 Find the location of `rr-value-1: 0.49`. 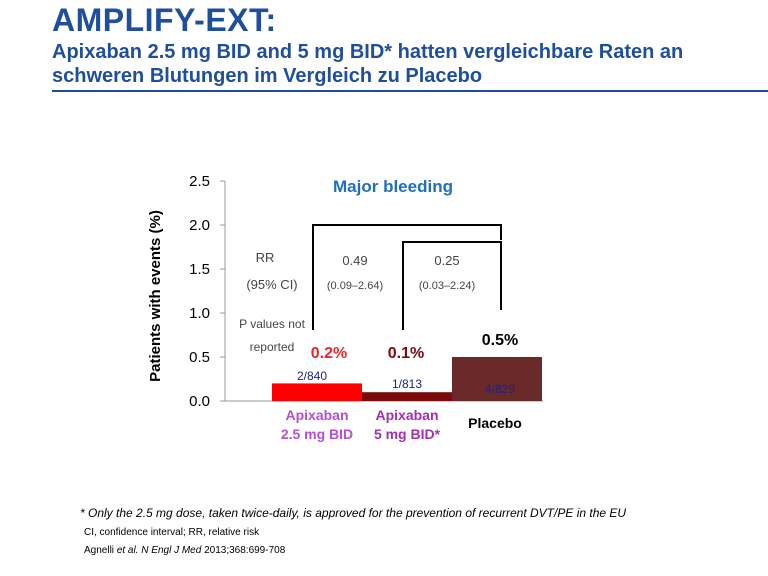

rr-value-1: 0.49 is located at coordinates (354, 260).